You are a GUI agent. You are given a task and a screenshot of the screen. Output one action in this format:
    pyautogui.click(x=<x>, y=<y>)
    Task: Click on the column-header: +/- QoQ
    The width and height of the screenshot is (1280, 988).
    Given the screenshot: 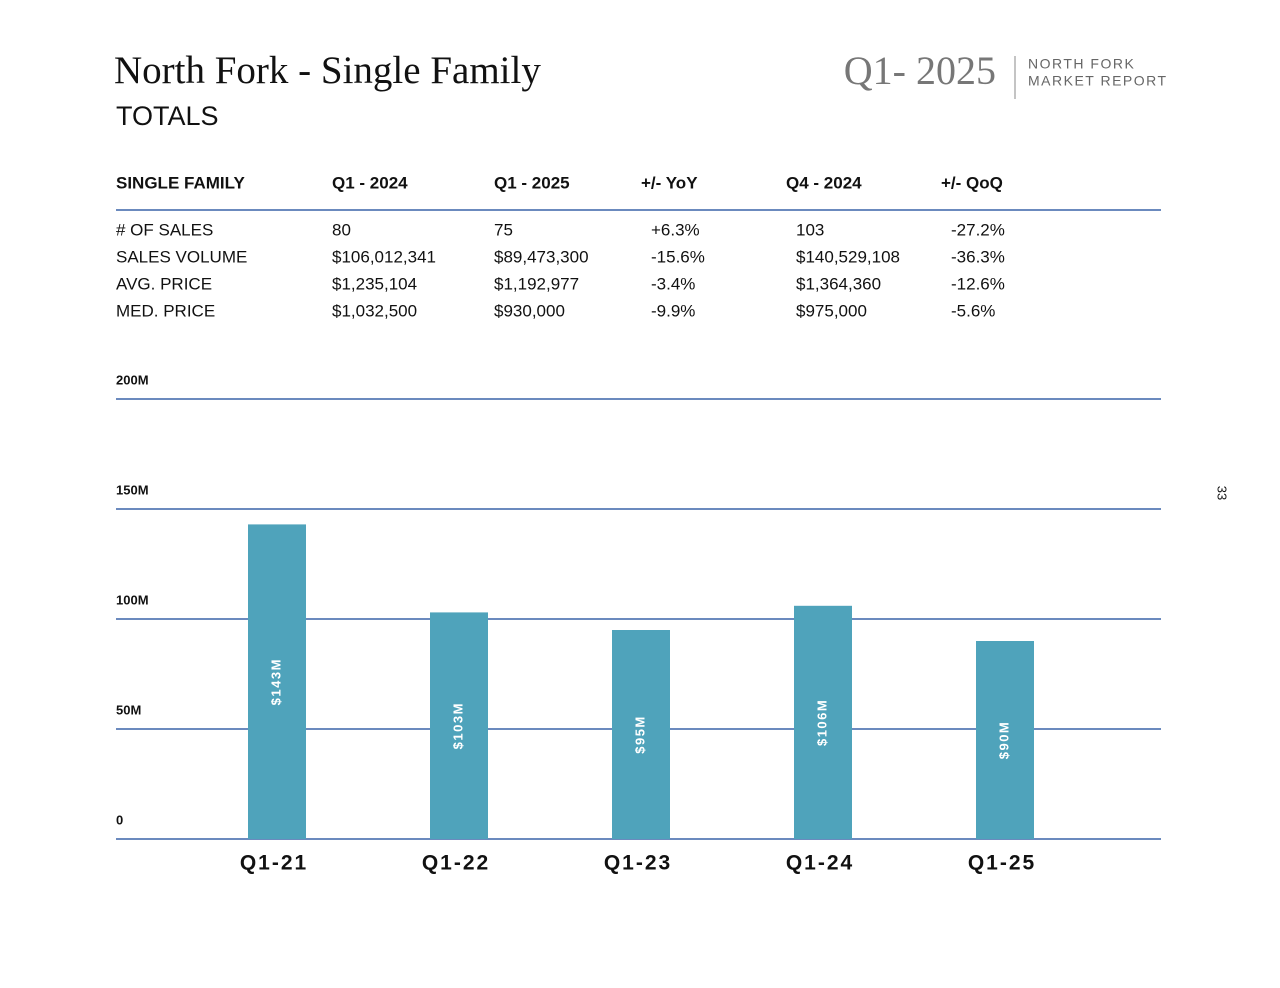 What is the action you would take?
    pyautogui.click(x=972, y=182)
    